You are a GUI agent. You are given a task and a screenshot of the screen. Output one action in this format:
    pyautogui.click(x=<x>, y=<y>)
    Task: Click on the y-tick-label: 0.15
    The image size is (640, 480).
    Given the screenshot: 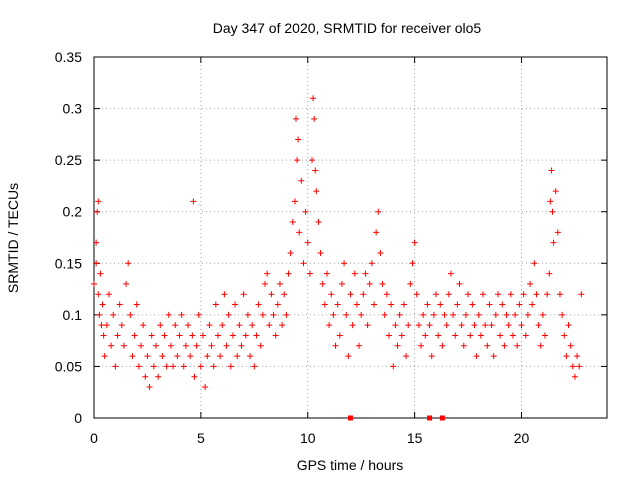 What is the action you would take?
    pyautogui.click(x=68, y=263)
    